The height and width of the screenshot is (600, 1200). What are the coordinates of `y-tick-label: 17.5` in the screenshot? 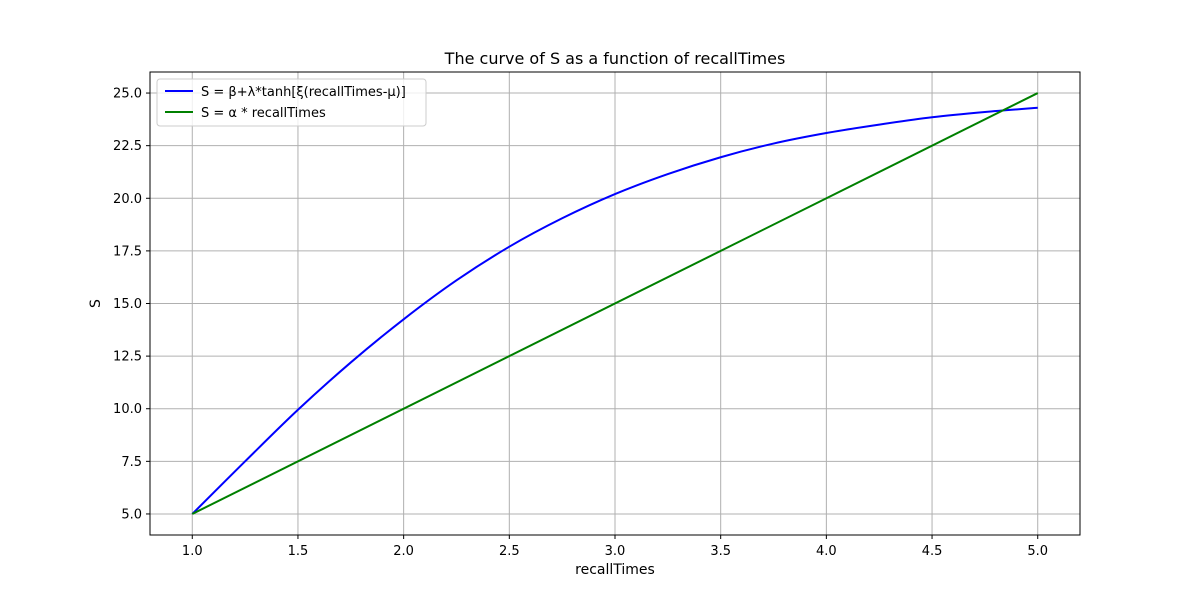 It's located at (127, 251).